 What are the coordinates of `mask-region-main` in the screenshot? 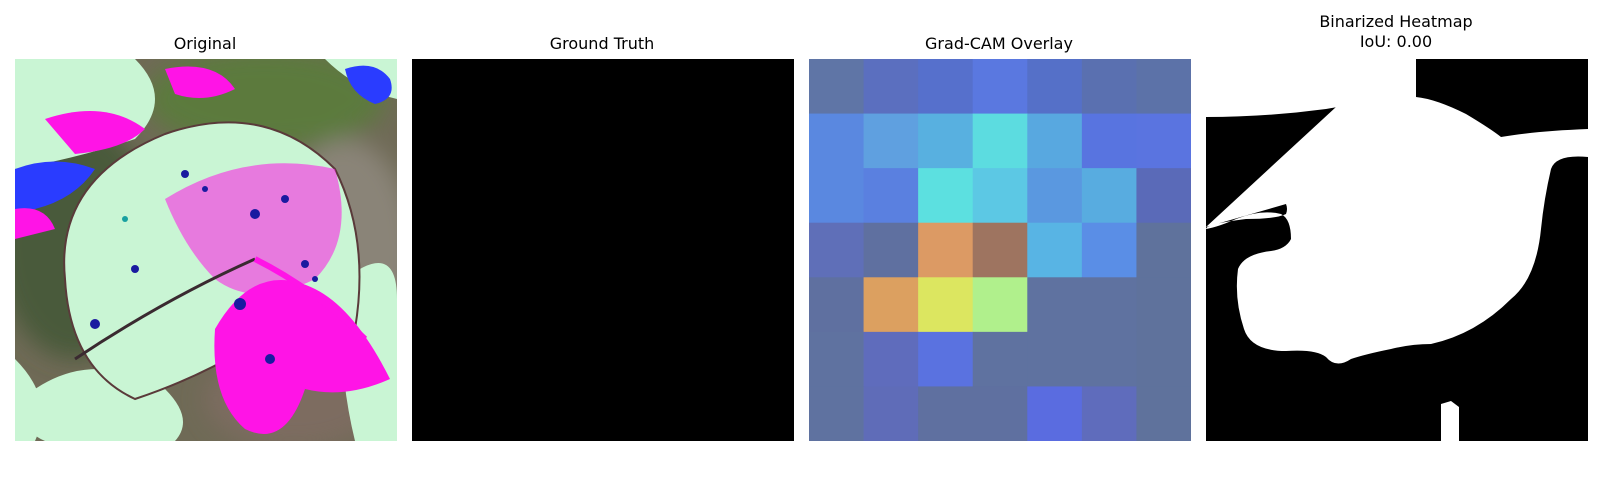 It's located at (1397, 211).